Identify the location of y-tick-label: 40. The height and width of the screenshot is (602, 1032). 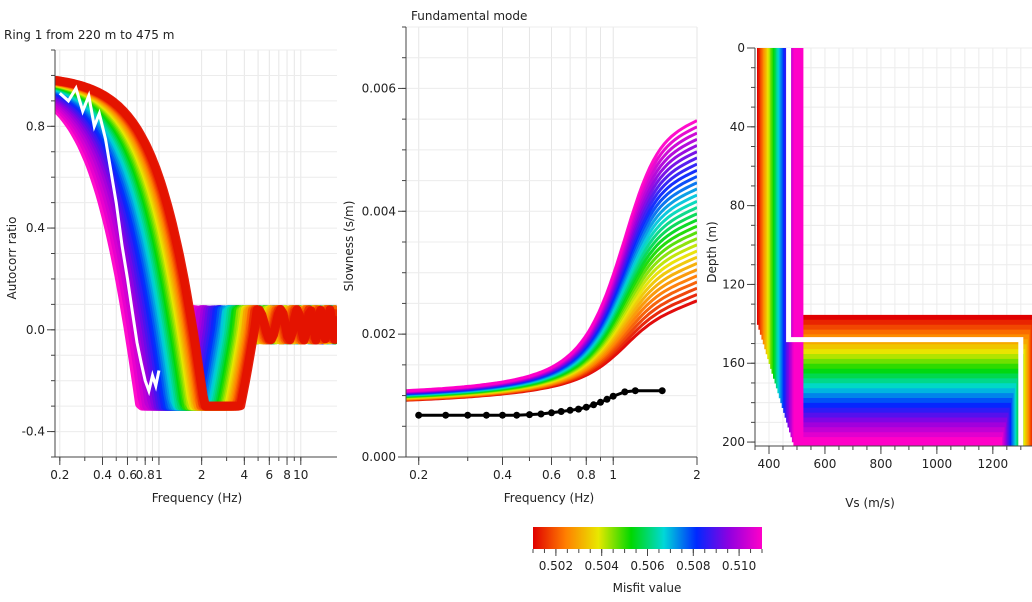
(737, 127).